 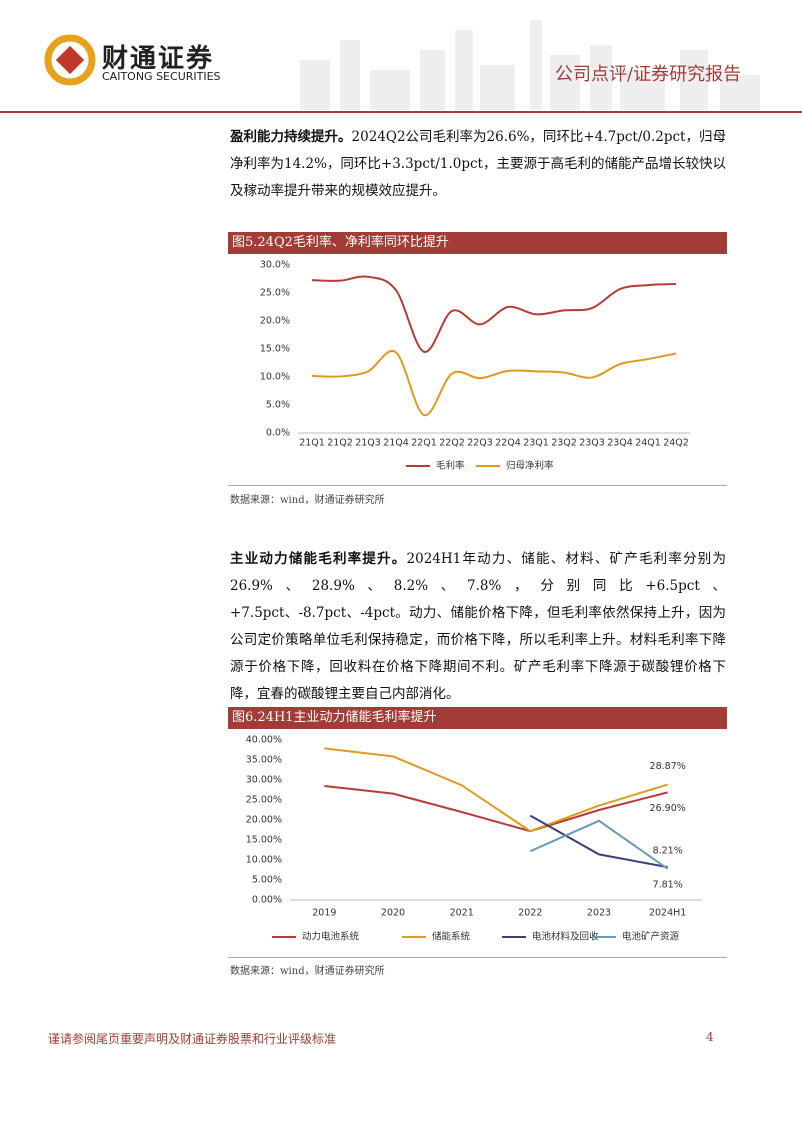 What do you see at coordinates (508, 443) in the screenshot?
I see `x-tick-label: 22Q4` at bounding box center [508, 443].